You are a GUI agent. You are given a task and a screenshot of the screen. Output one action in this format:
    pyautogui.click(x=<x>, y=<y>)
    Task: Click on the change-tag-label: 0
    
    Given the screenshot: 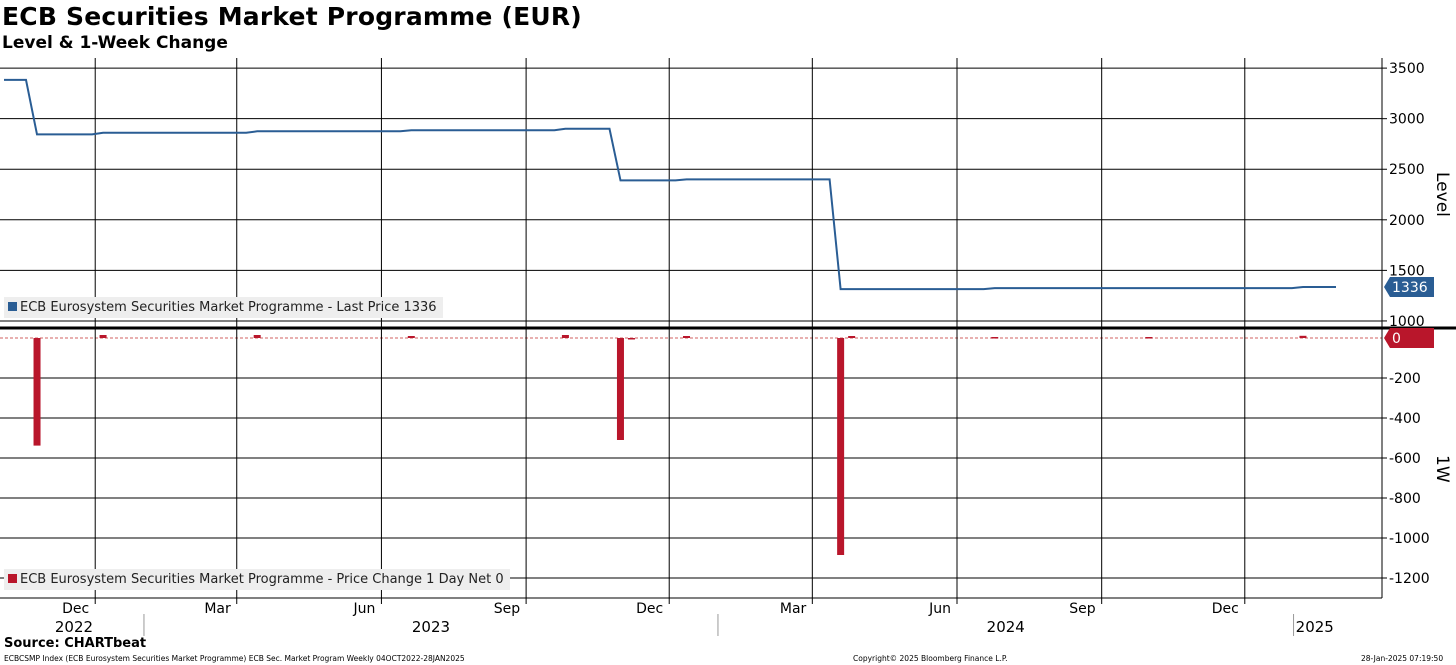 What is the action you would take?
    pyautogui.click(x=1396, y=339)
    